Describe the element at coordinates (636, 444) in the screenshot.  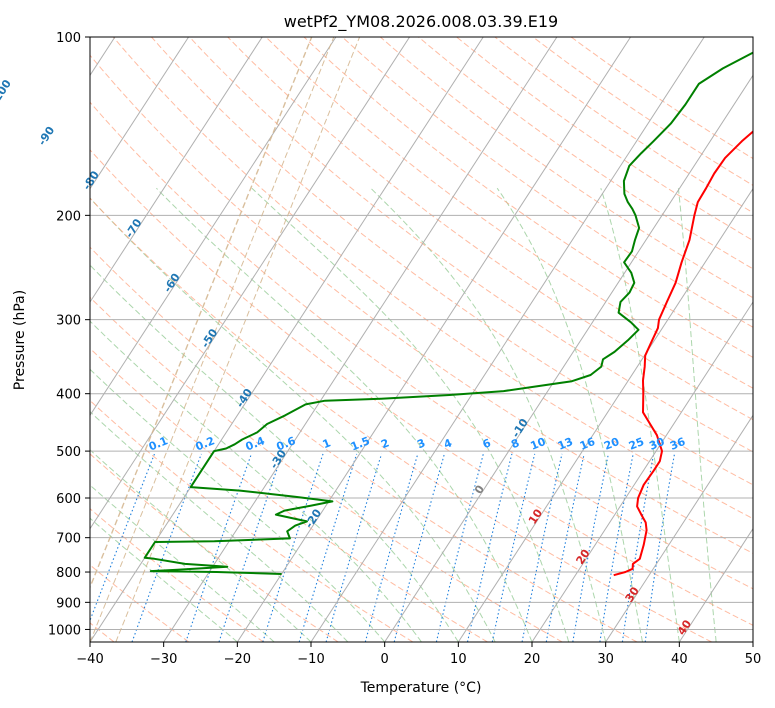
I see `mixing-ratio-label: 25` at that location.